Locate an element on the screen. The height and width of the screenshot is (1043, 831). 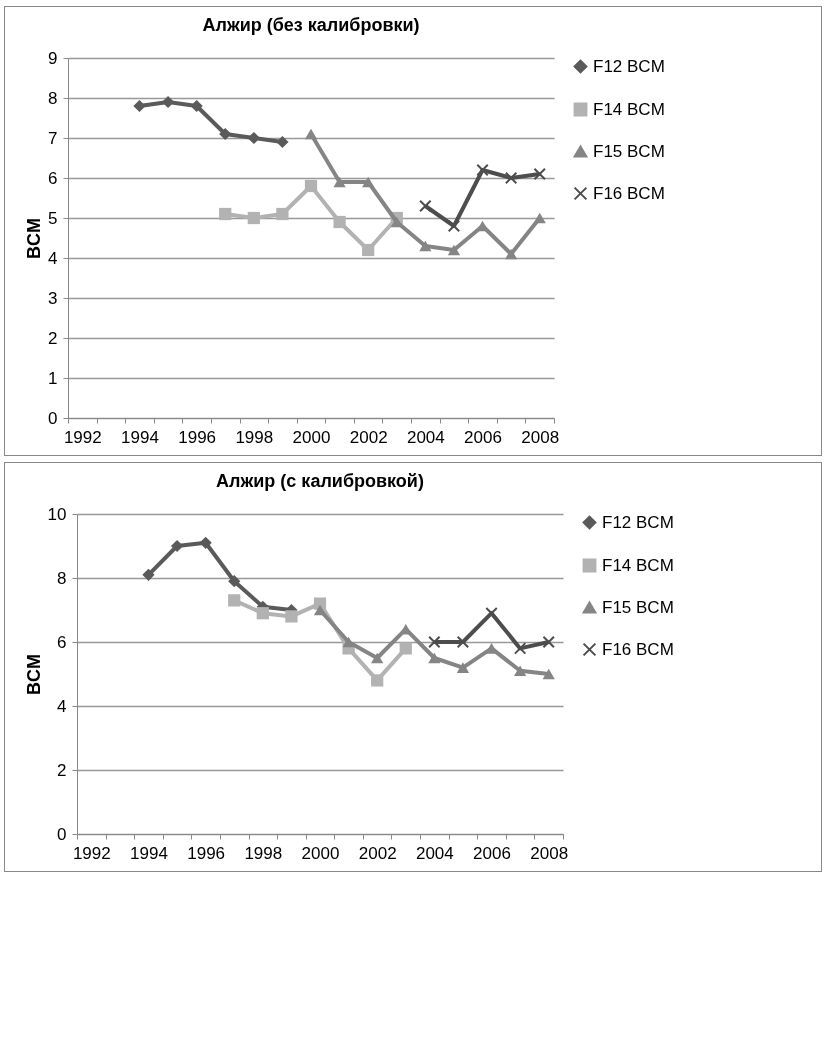
chart-title: Алжир (с калибровкой) is located at coordinates (320, 481).